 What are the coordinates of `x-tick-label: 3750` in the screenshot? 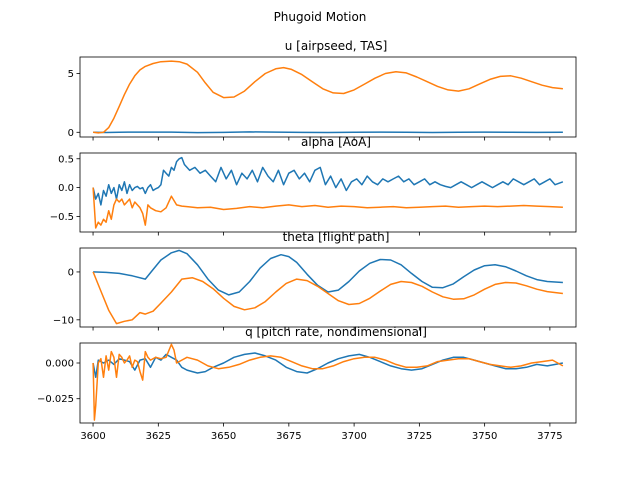 It's located at (484, 436).